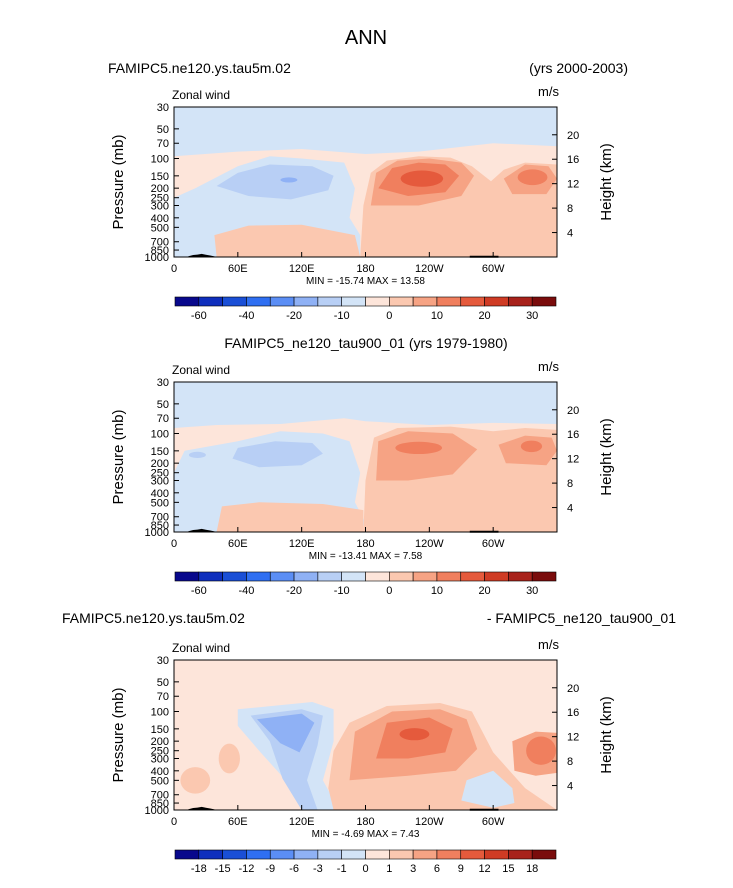 This screenshot has height=888, width=733. Describe the element at coordinates (493, 269) in the screenshot. I see `x-tick-label: 60W` at that location.